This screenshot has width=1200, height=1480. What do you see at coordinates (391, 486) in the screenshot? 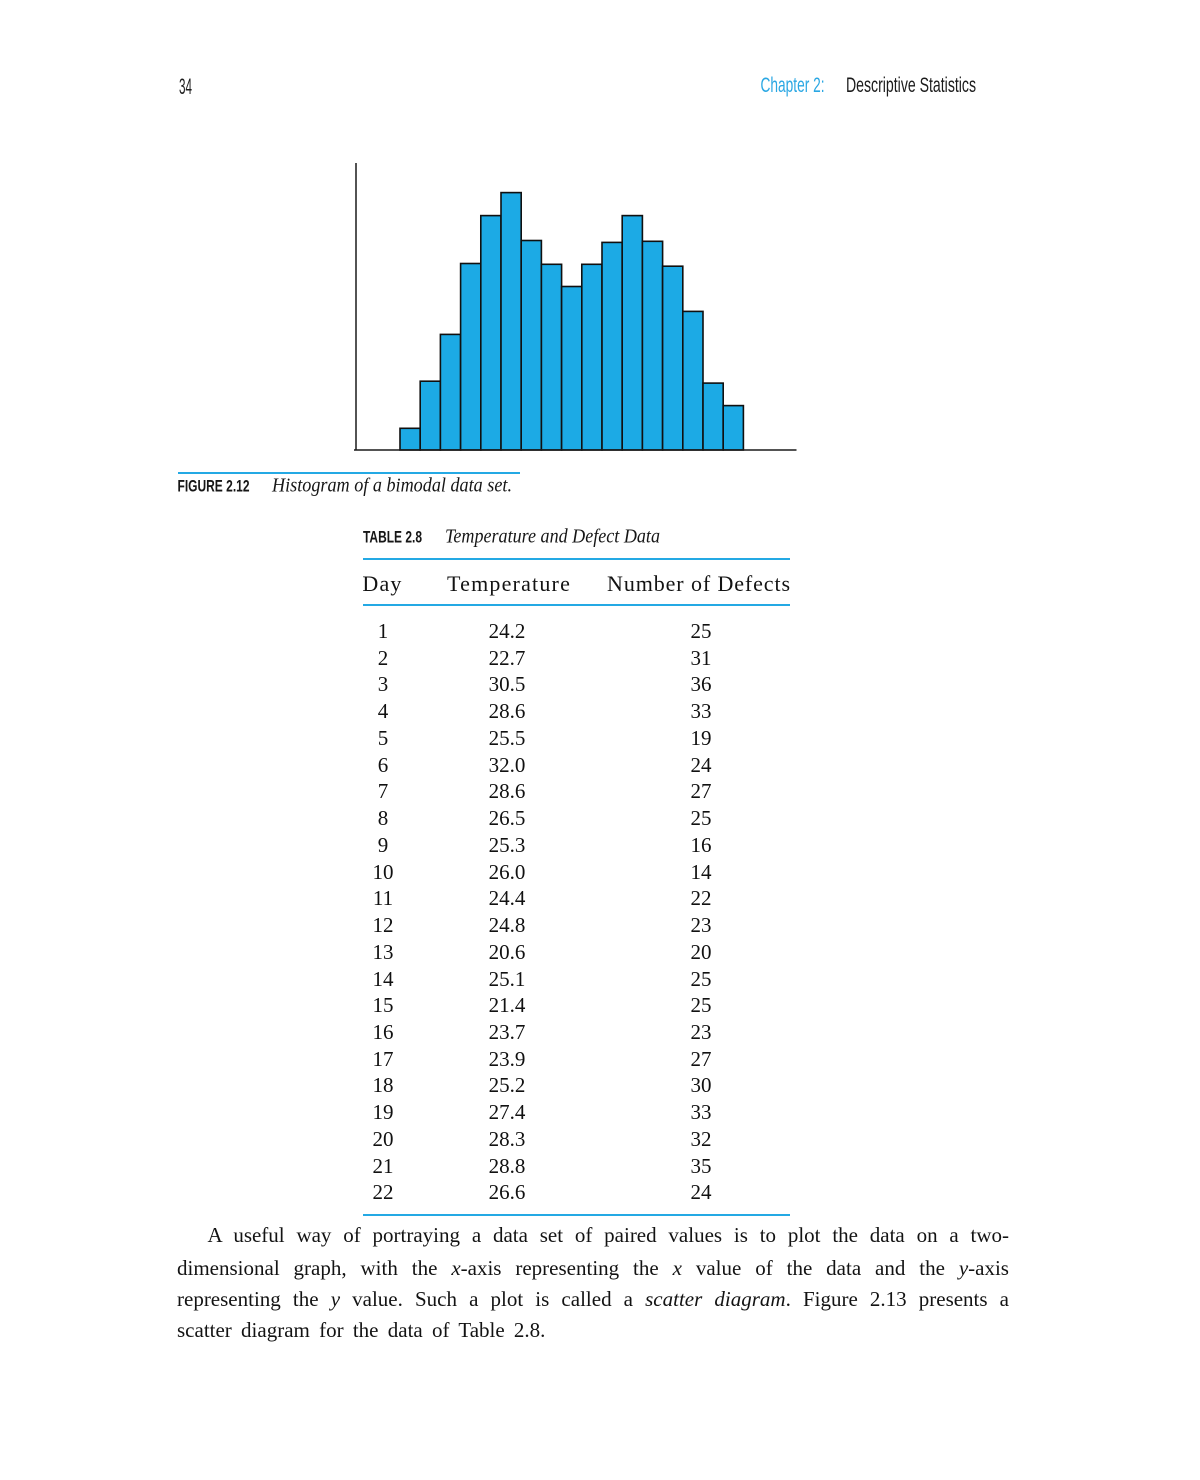
I see `svg-text:Histogram of a bimodal data se: Histogram of a bimodal data set.` at bounding box center [391, 486].